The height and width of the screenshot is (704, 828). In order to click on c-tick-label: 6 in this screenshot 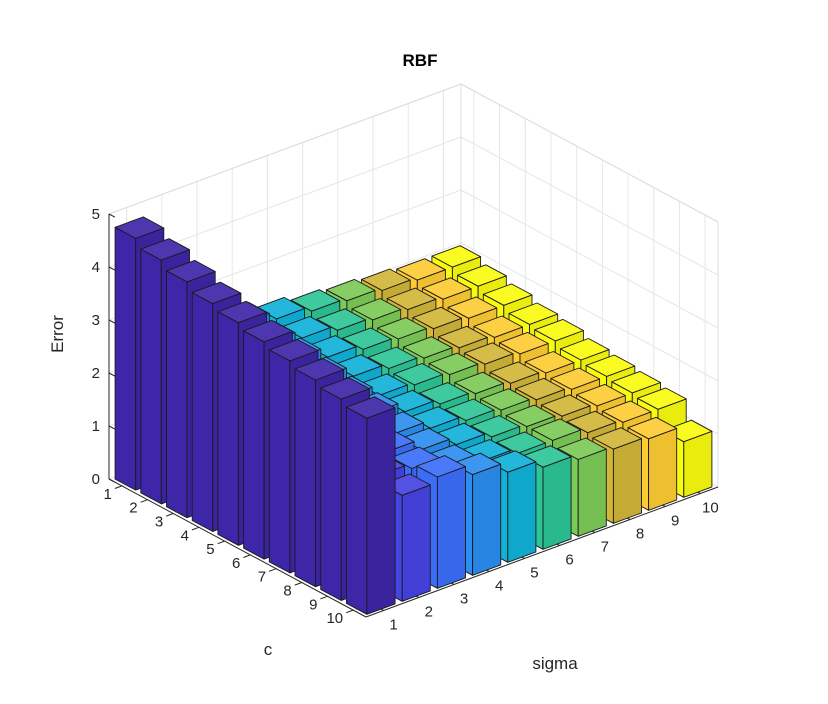, I will do `click(236, 563)`.